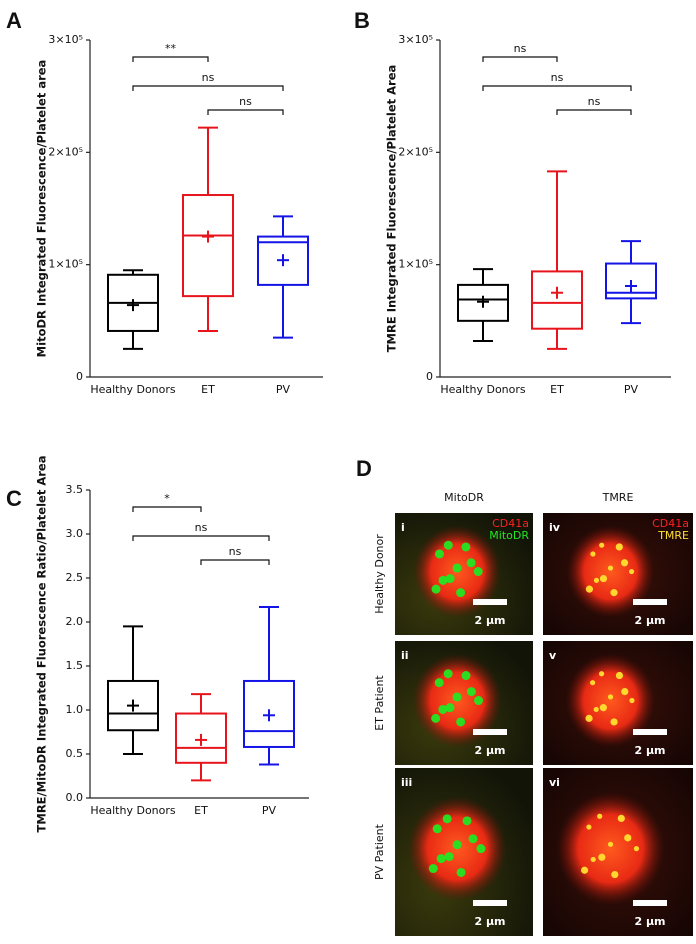 This screenshot has height=944, width=696. Describe the element at coordinates (75, 489) in the screenshot. I see `y-tick-label: 3.5` at that location.